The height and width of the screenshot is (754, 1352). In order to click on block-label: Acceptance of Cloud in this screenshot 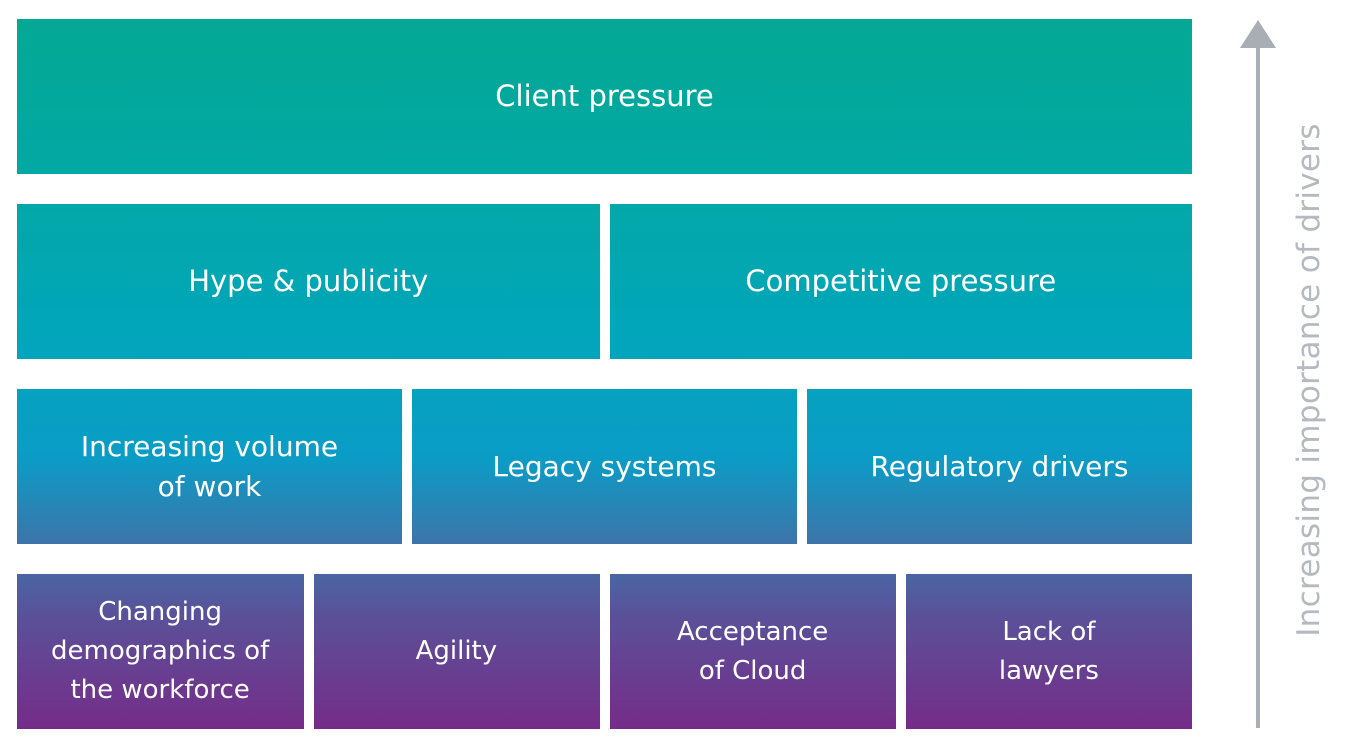, I will do `click(752, 651)`.